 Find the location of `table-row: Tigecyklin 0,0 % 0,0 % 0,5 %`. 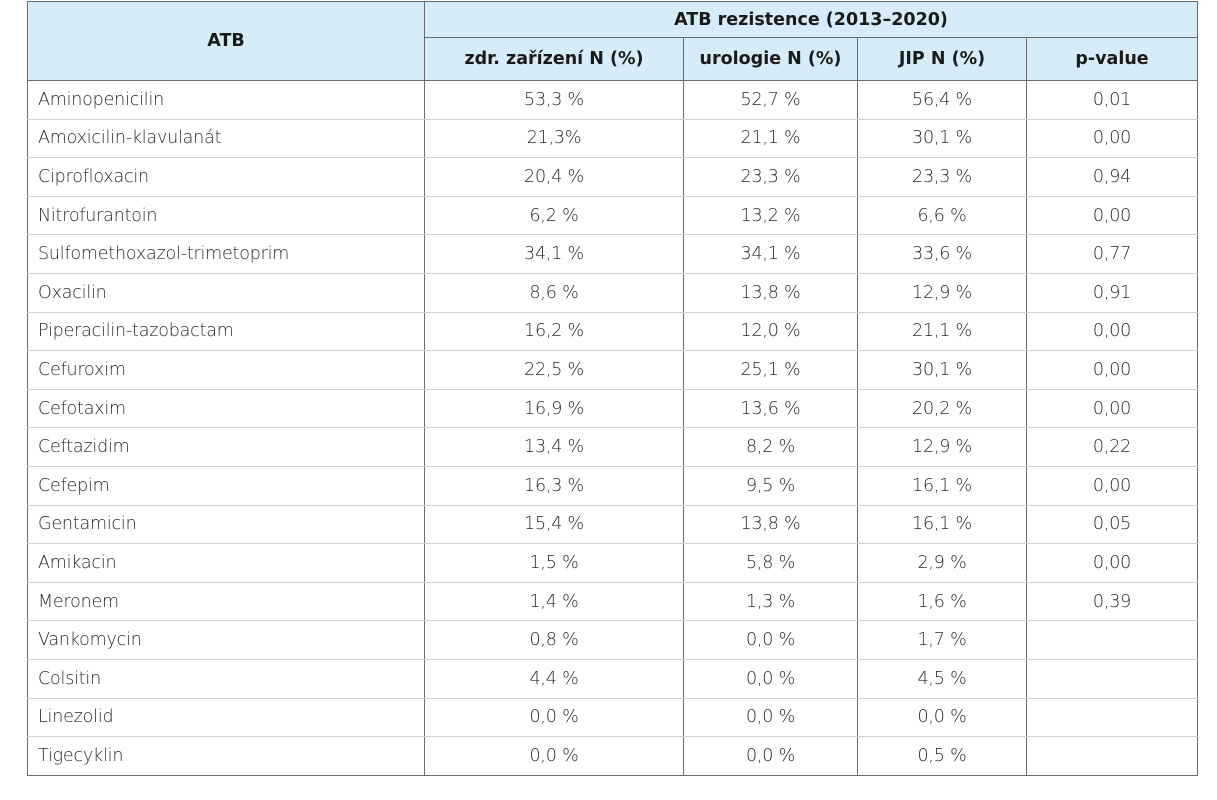

table-row: Tigecyklin 0,0 % 0,0 % 0,5 % is located at coordinates (613, 756).